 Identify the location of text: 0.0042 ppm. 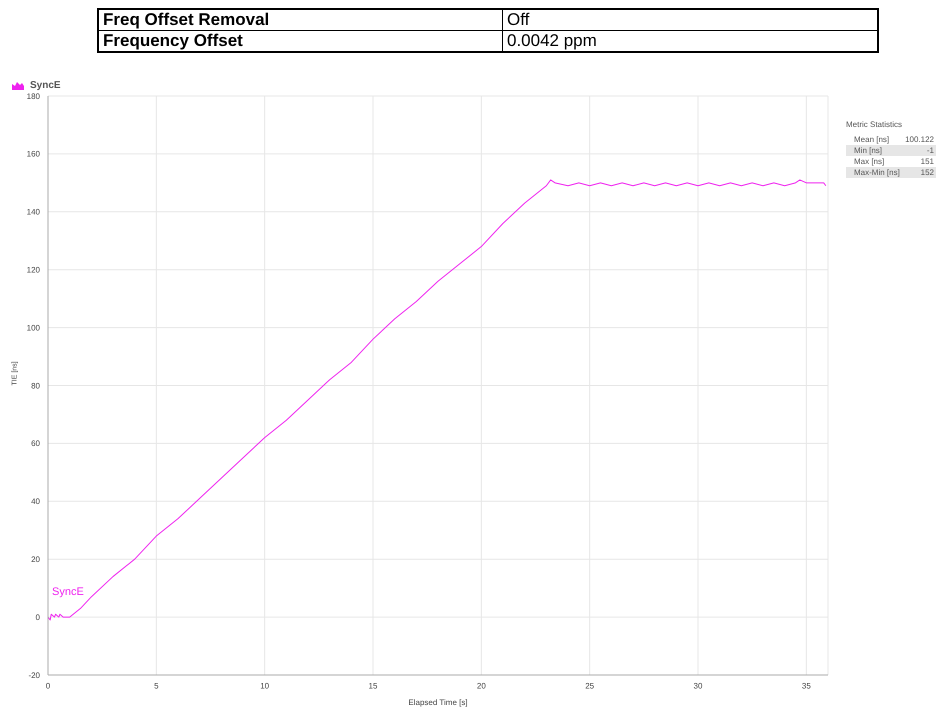
(690, 41).